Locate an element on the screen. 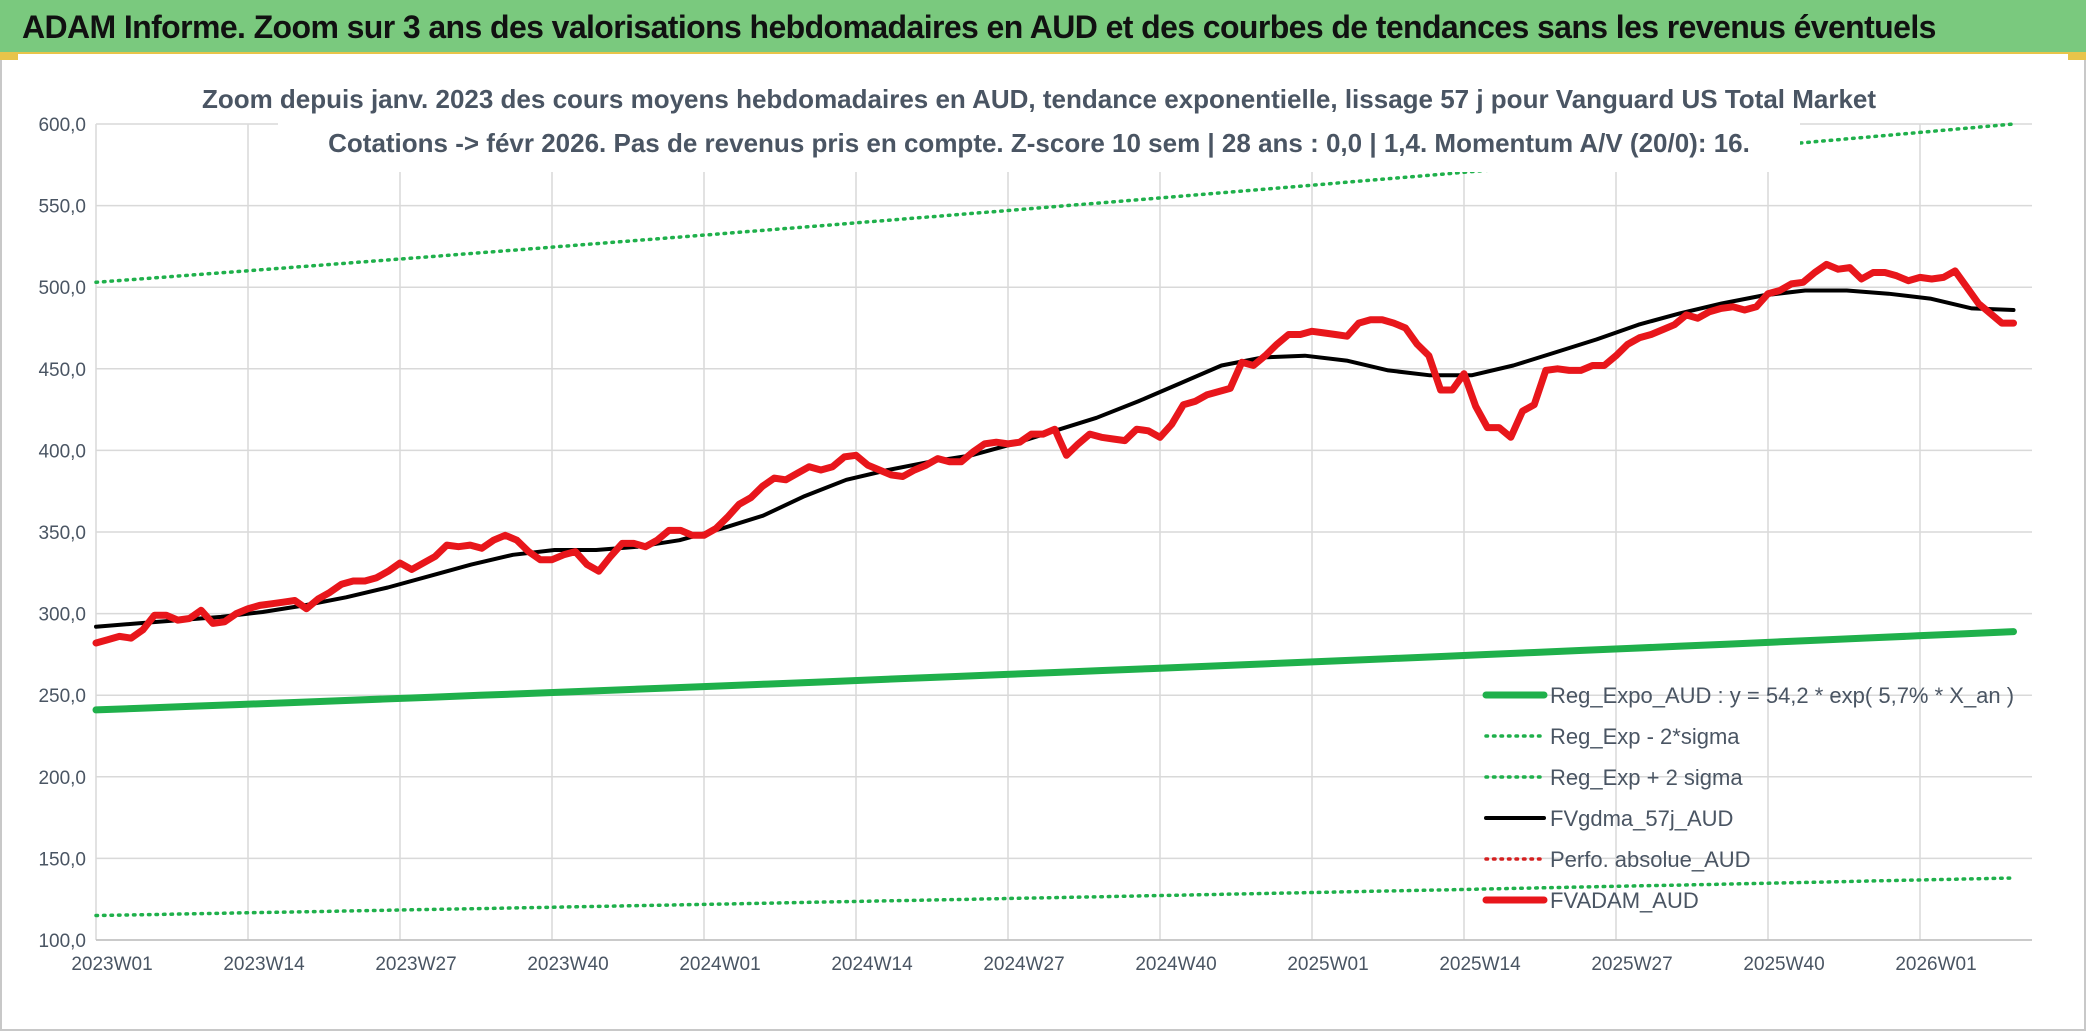  y-tick-label: 400,0 is located at coordinates (62, 451).